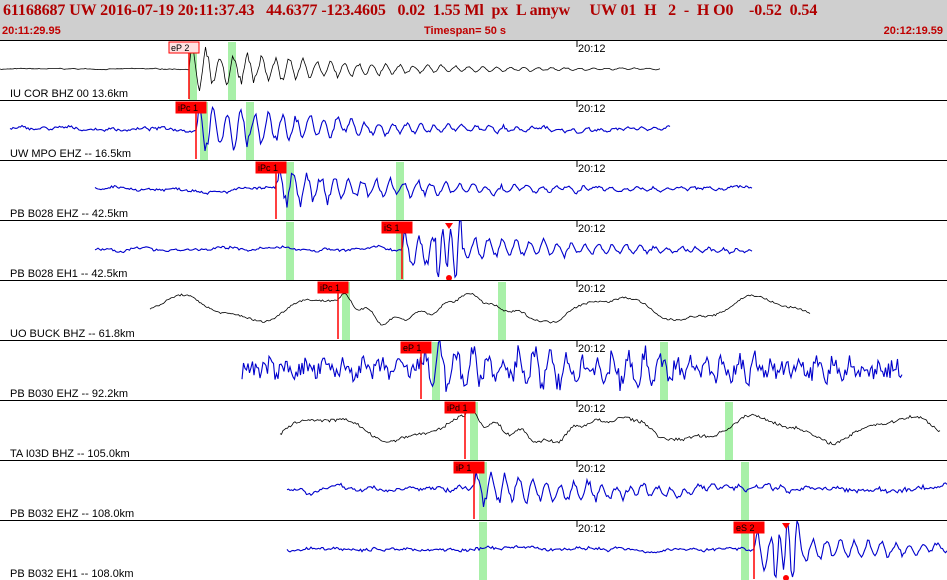 This screenshot has width=947, height=580. What do you see at coordinates (70, 454) in the screenshot?
I see `station-label: TA I03D BHZ -- 105.0km` at bounding box center [70, 454].